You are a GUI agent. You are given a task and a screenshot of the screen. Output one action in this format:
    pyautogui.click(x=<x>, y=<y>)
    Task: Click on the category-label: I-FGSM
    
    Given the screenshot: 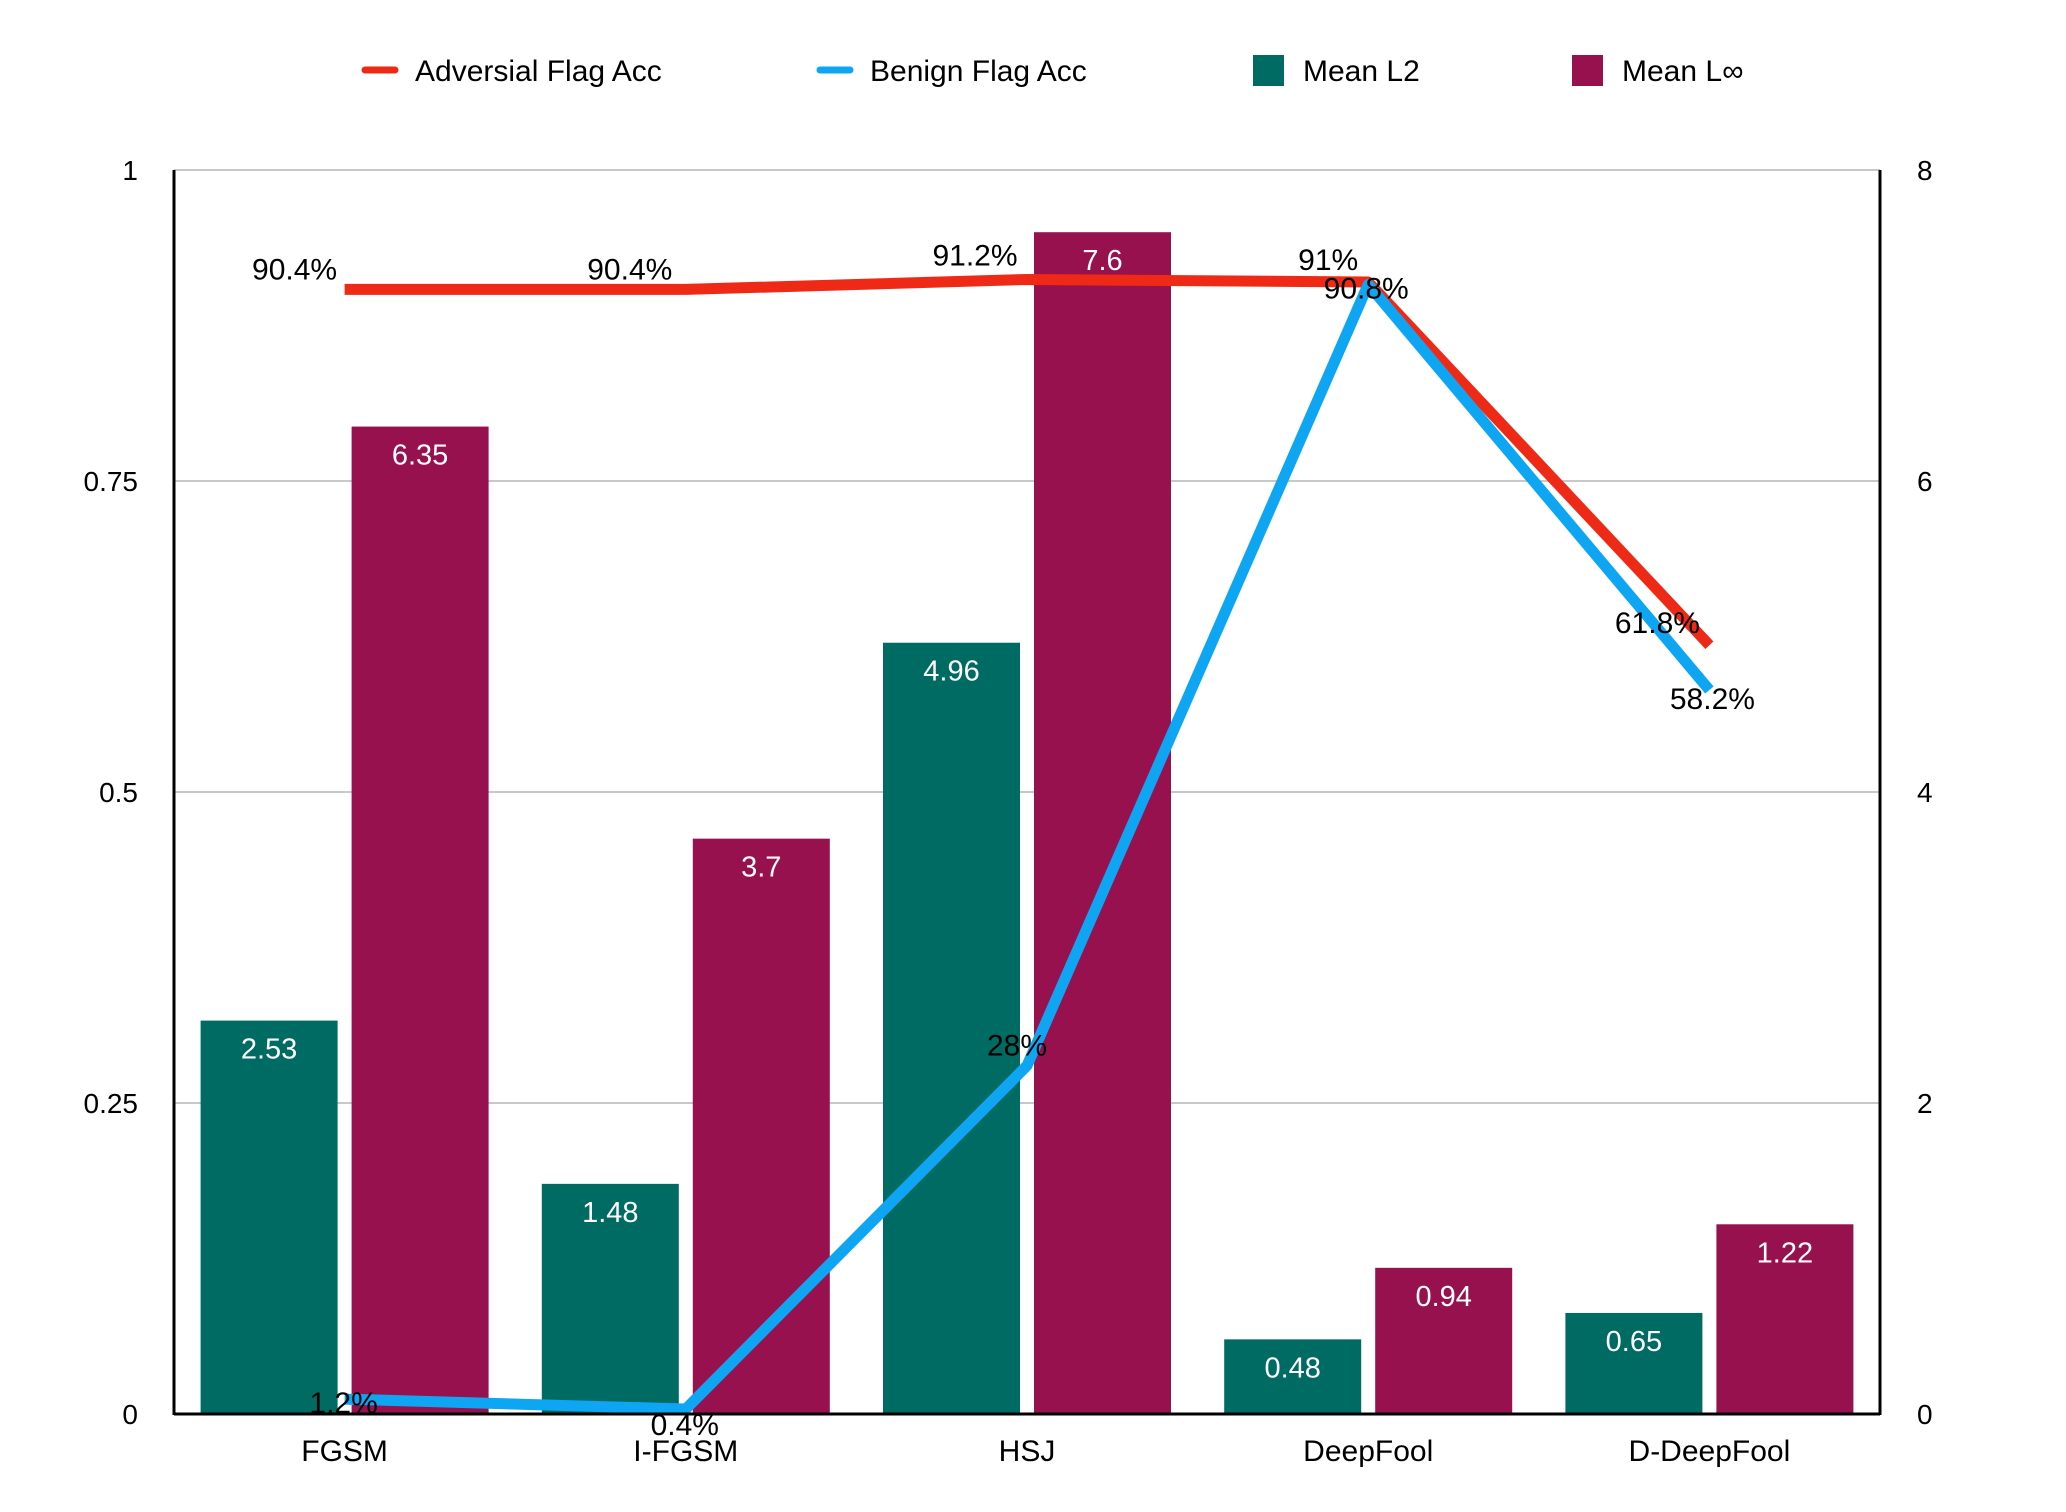 What is the action you would take?
    pyautogui.click(x=685, y=1451)
    